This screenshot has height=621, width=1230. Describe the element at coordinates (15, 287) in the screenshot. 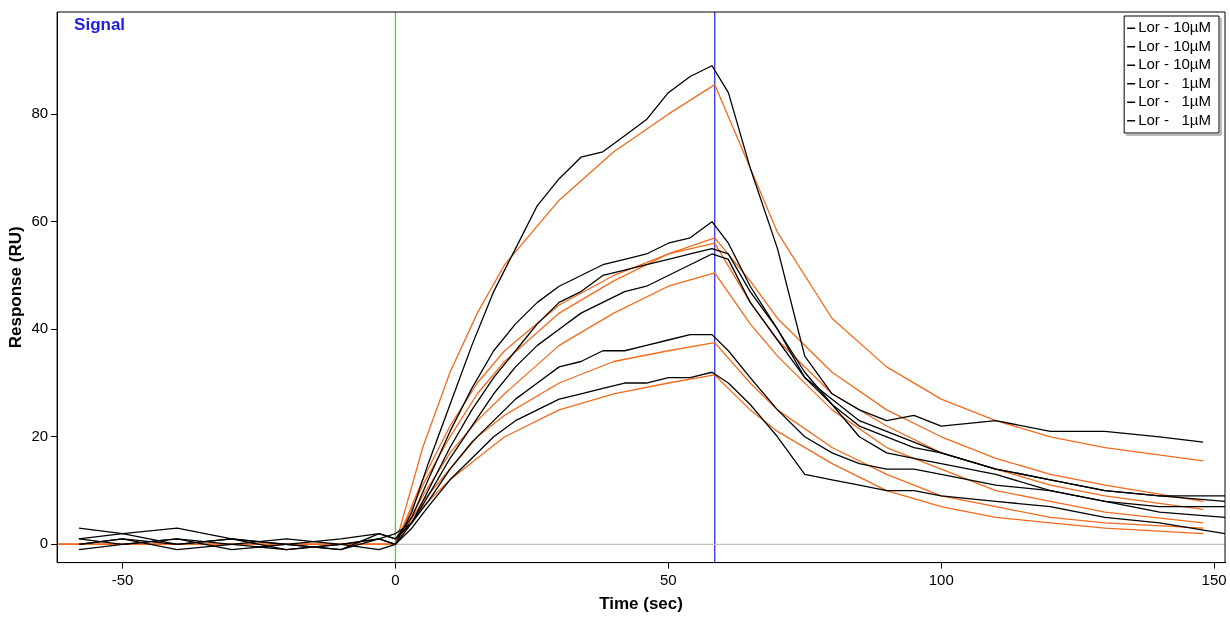

I see `y-axis-title: Response (RU)` at that location.